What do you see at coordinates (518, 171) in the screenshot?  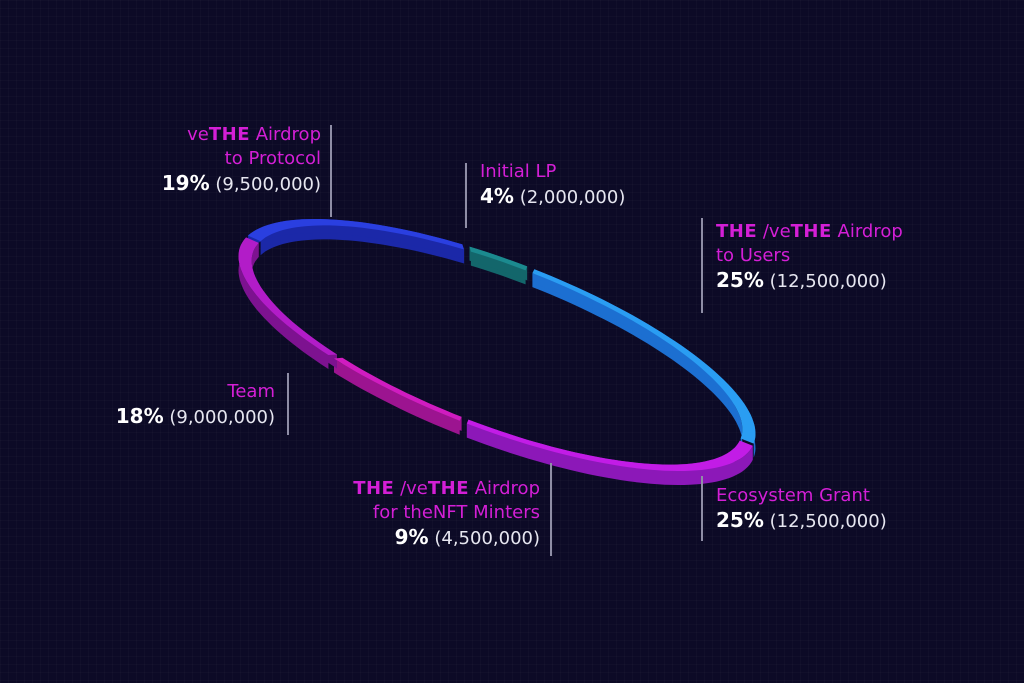 I see `label-title-line1: Initial LP` at bounding box center [518, 171].